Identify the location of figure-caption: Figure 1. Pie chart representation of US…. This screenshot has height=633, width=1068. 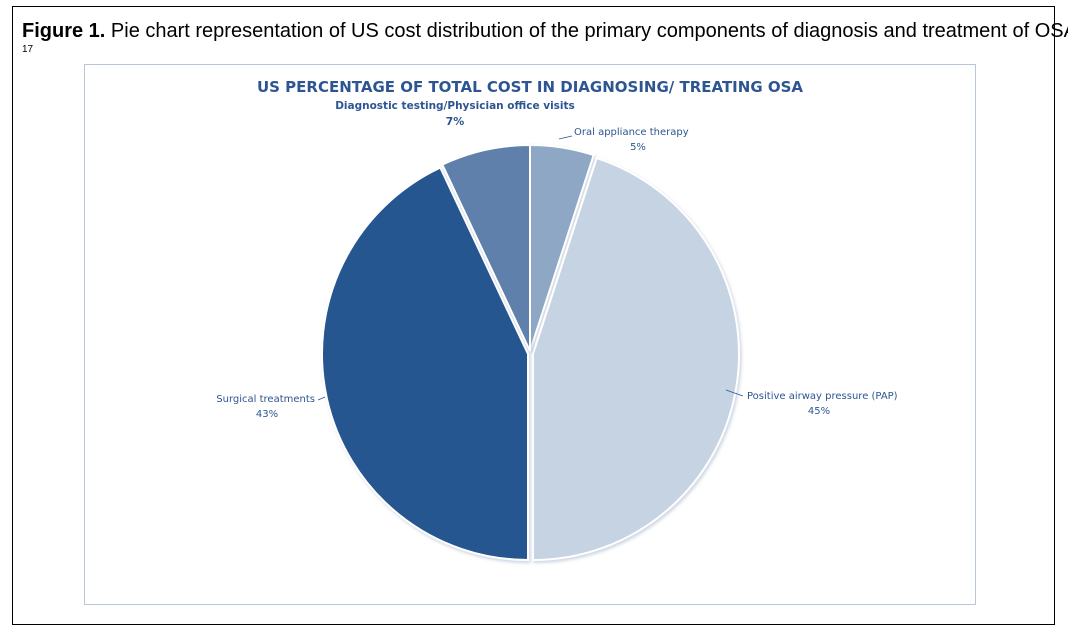
(545, 31).